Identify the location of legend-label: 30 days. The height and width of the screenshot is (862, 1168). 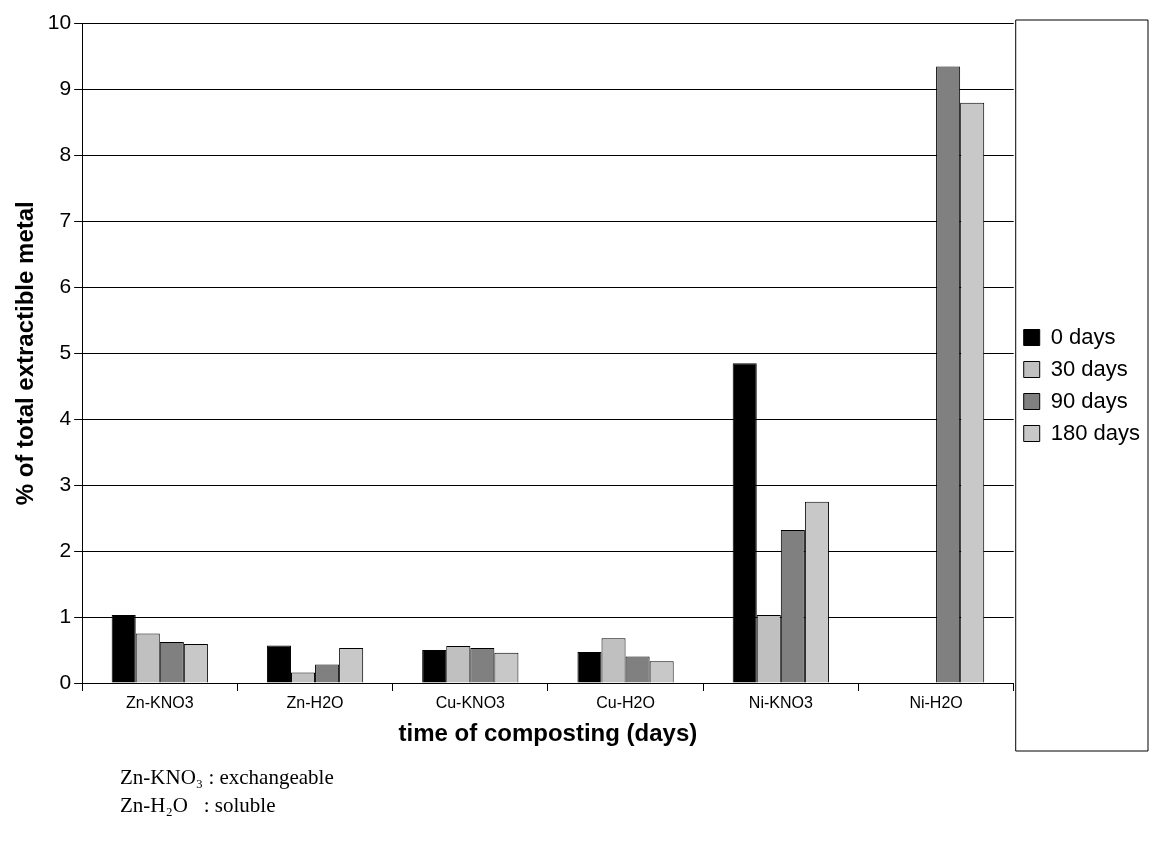
(1089, 368).